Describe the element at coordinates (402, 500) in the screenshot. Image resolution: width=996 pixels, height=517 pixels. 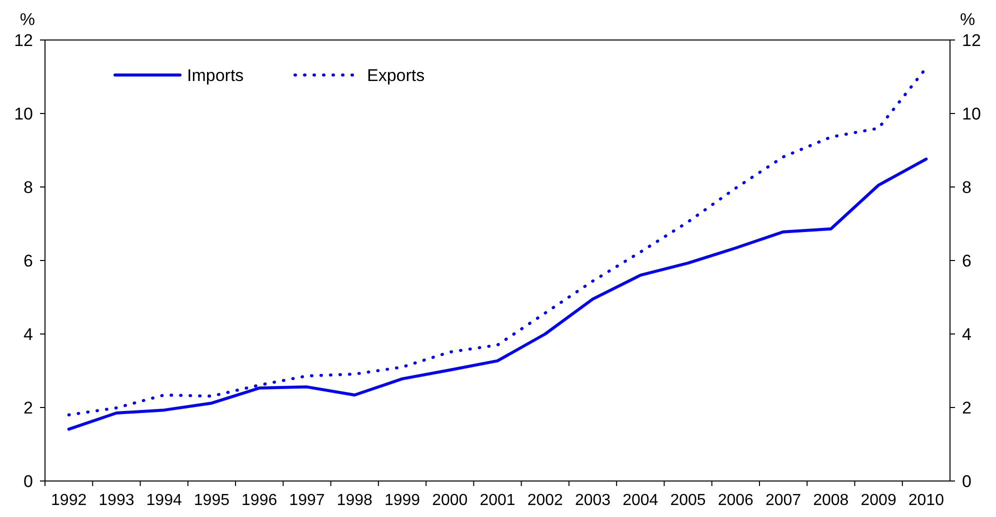
I see `x-tick-label: 1999` at that location.